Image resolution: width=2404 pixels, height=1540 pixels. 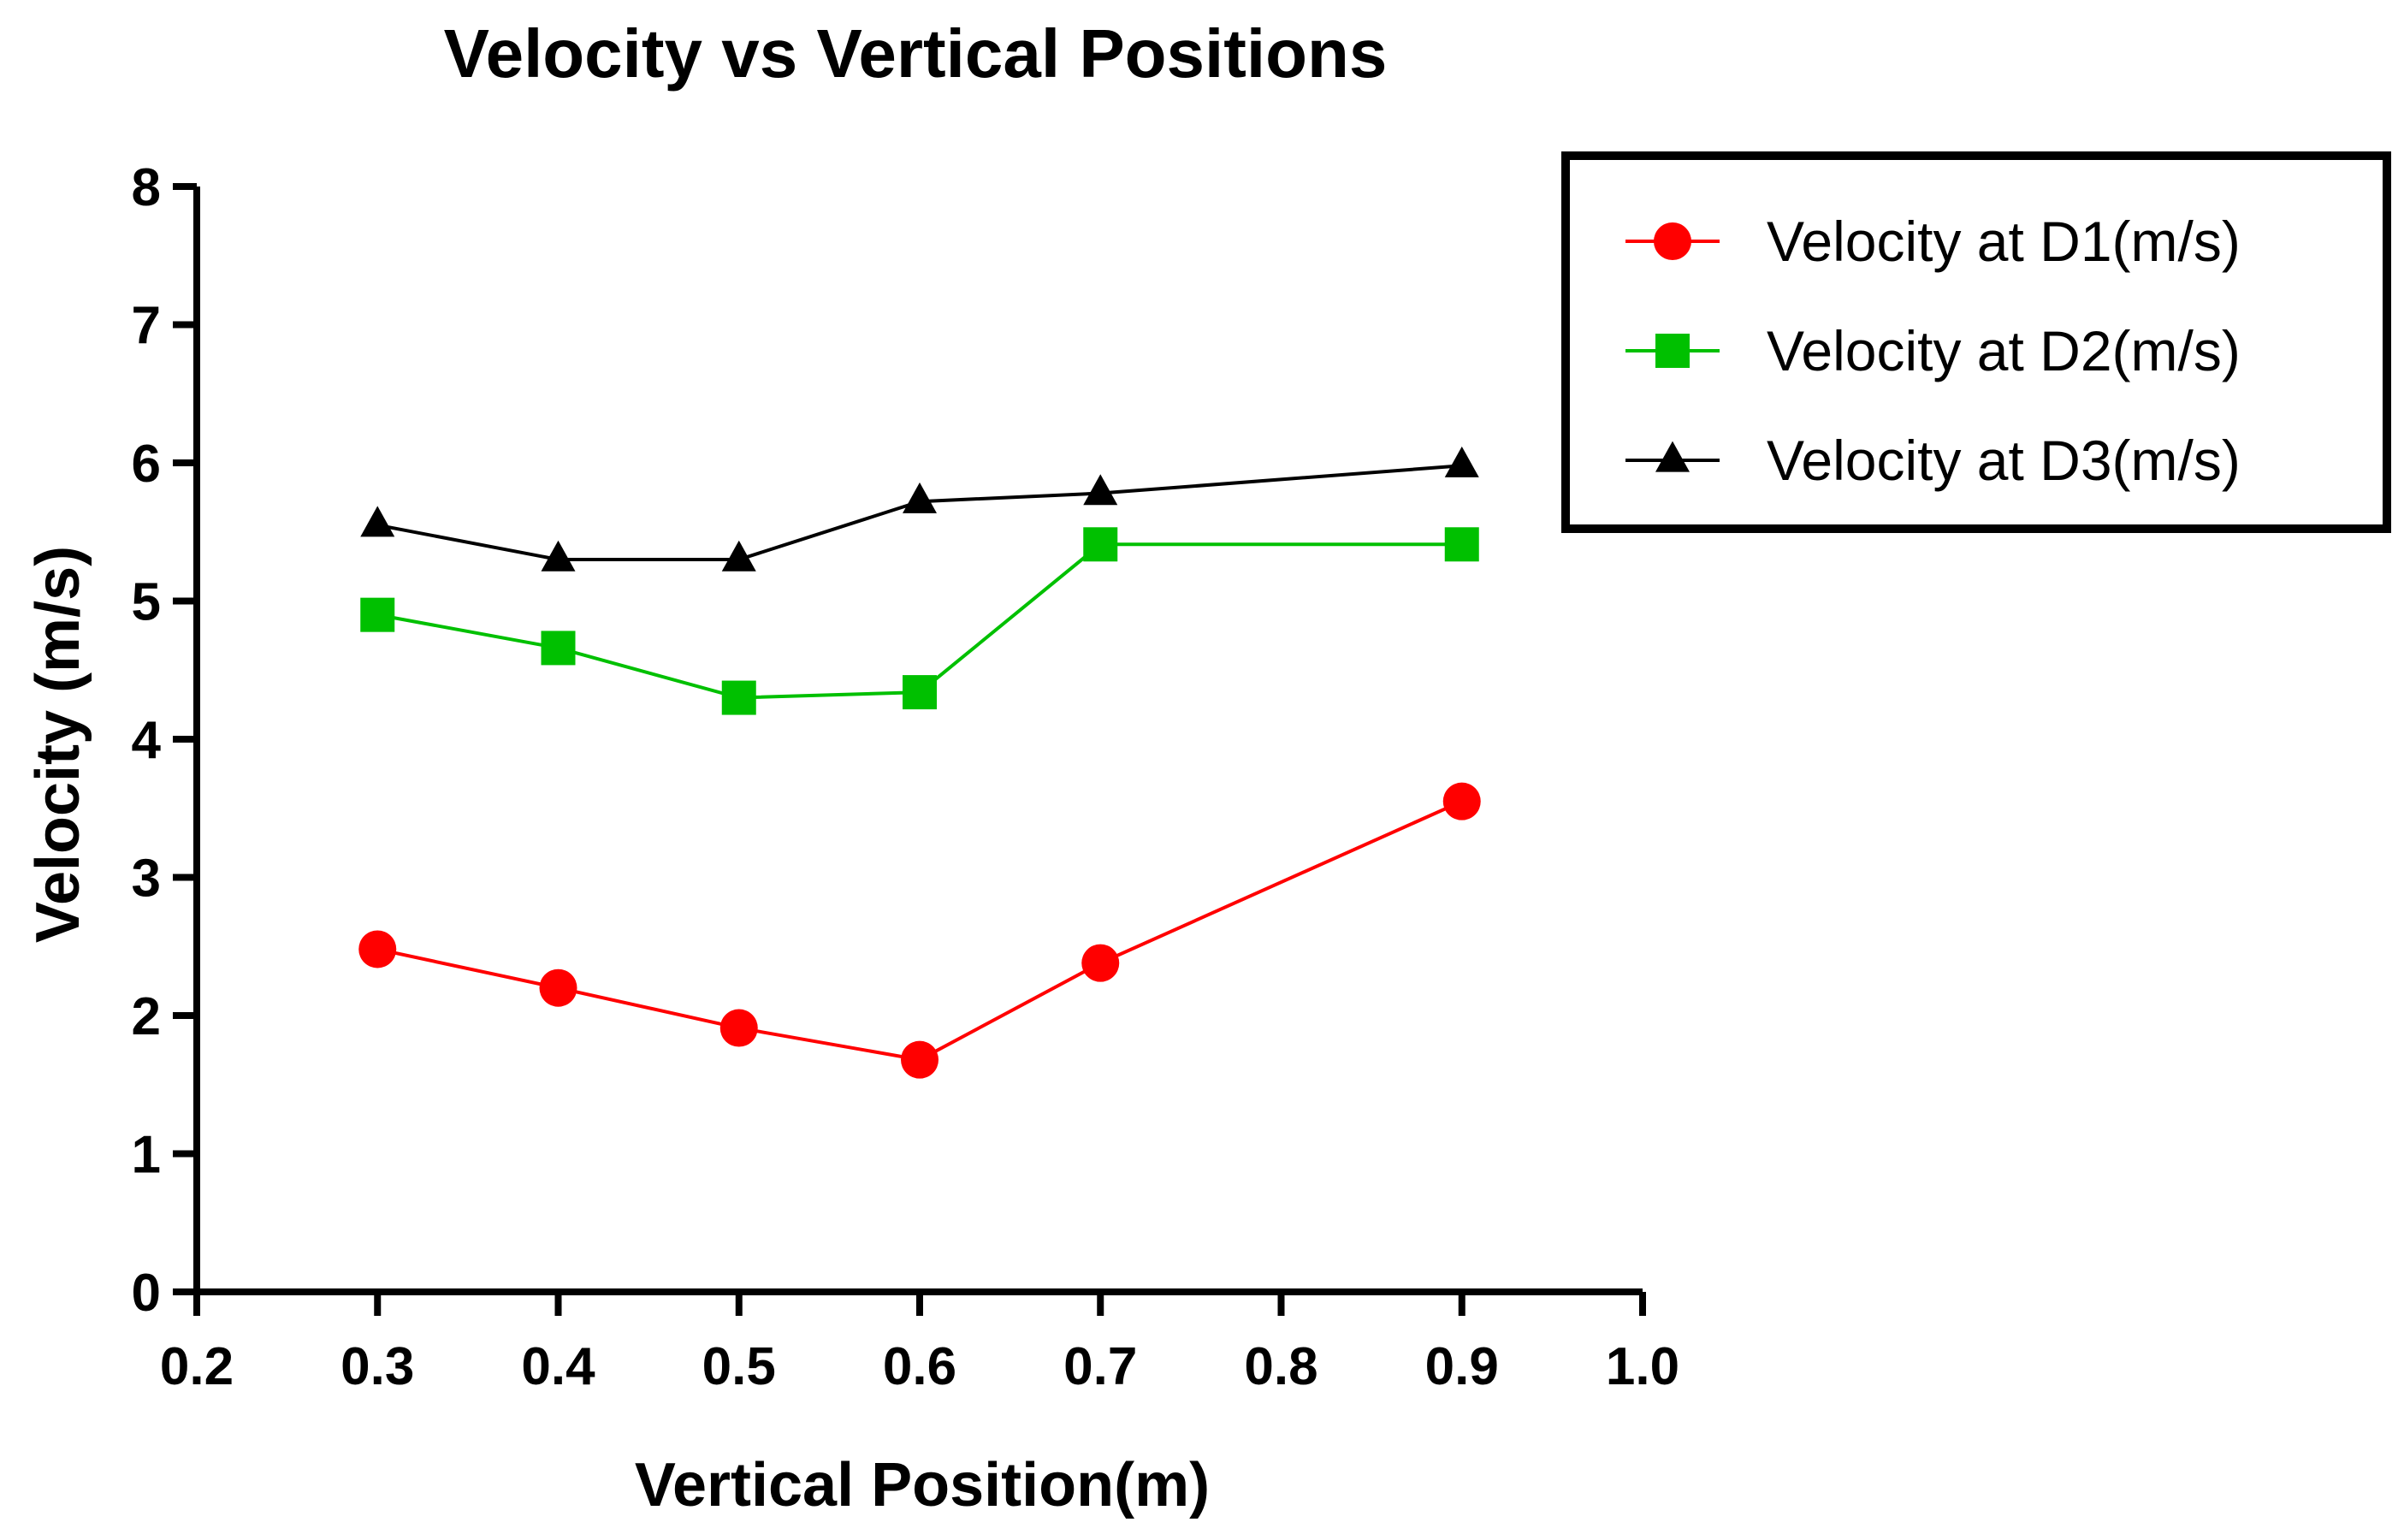 I want to click on x-tick-label: 0.3, so click(x=377, y=1366).